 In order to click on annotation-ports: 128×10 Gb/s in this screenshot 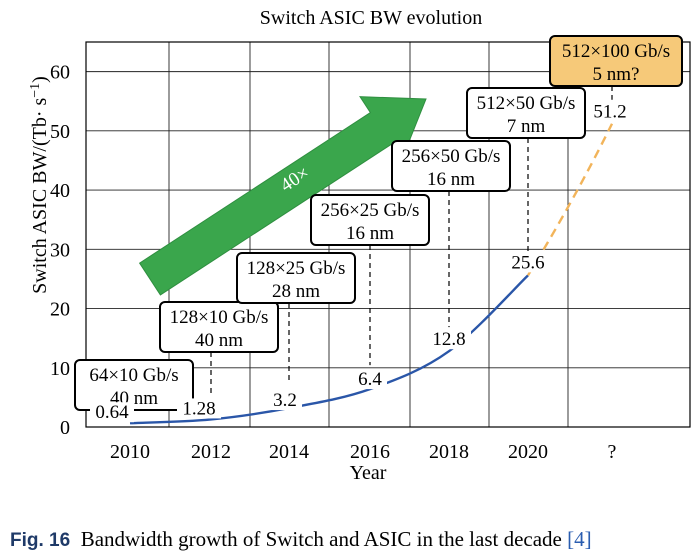, I will do `click(219, 317)`.